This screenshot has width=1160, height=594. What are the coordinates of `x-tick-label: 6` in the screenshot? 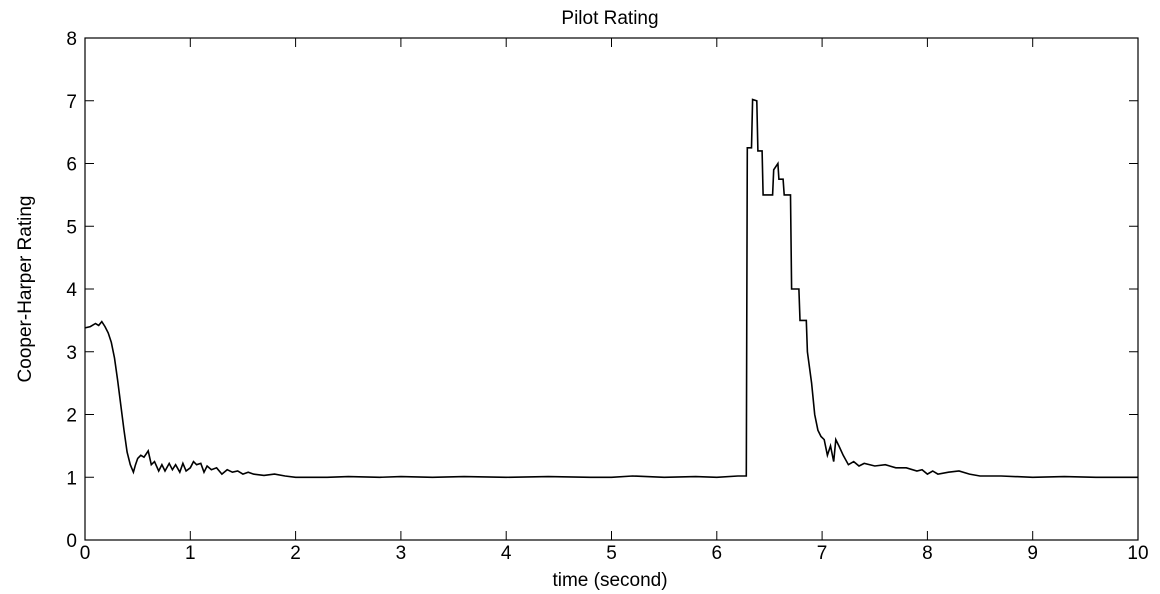 It's located at (717, 553).